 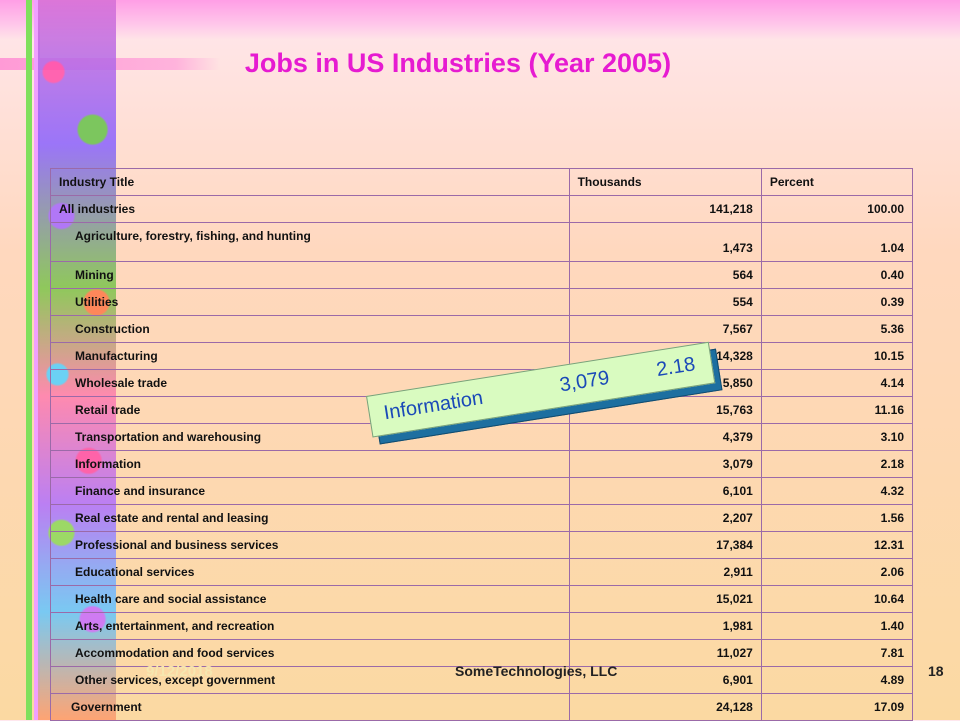 I want to click on row-percent: 4.89, so click(x=837, y=680).